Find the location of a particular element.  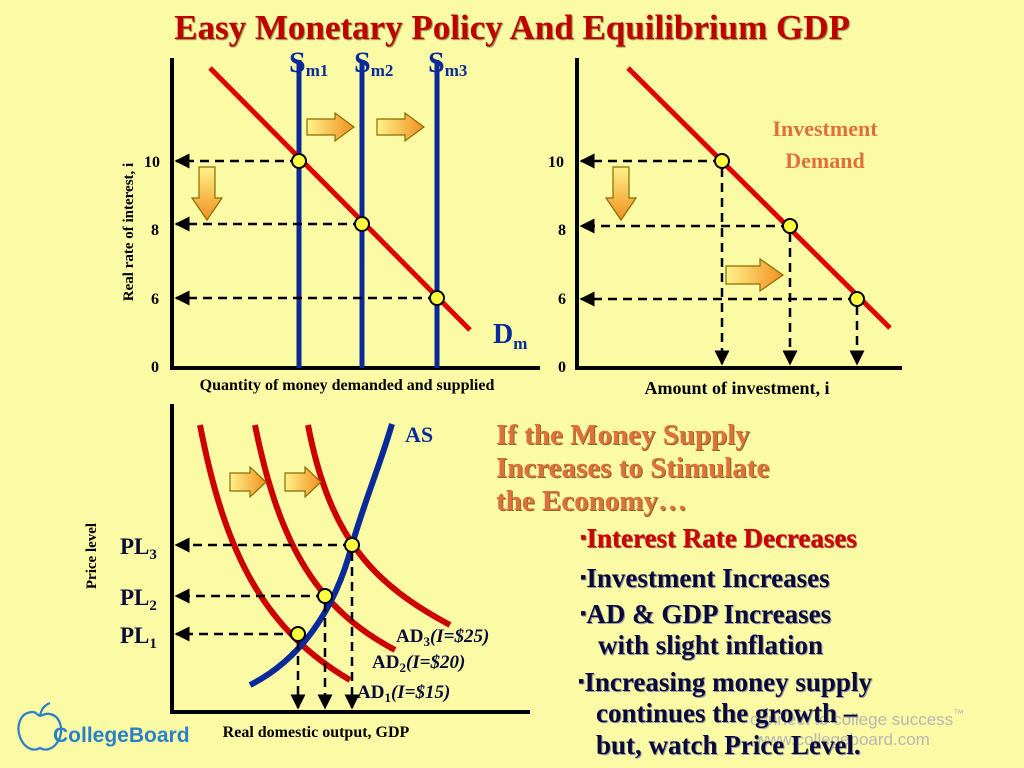

bullet-ad-gdp: ▪AD & GDP Increases is located at coordinates (705, 613).